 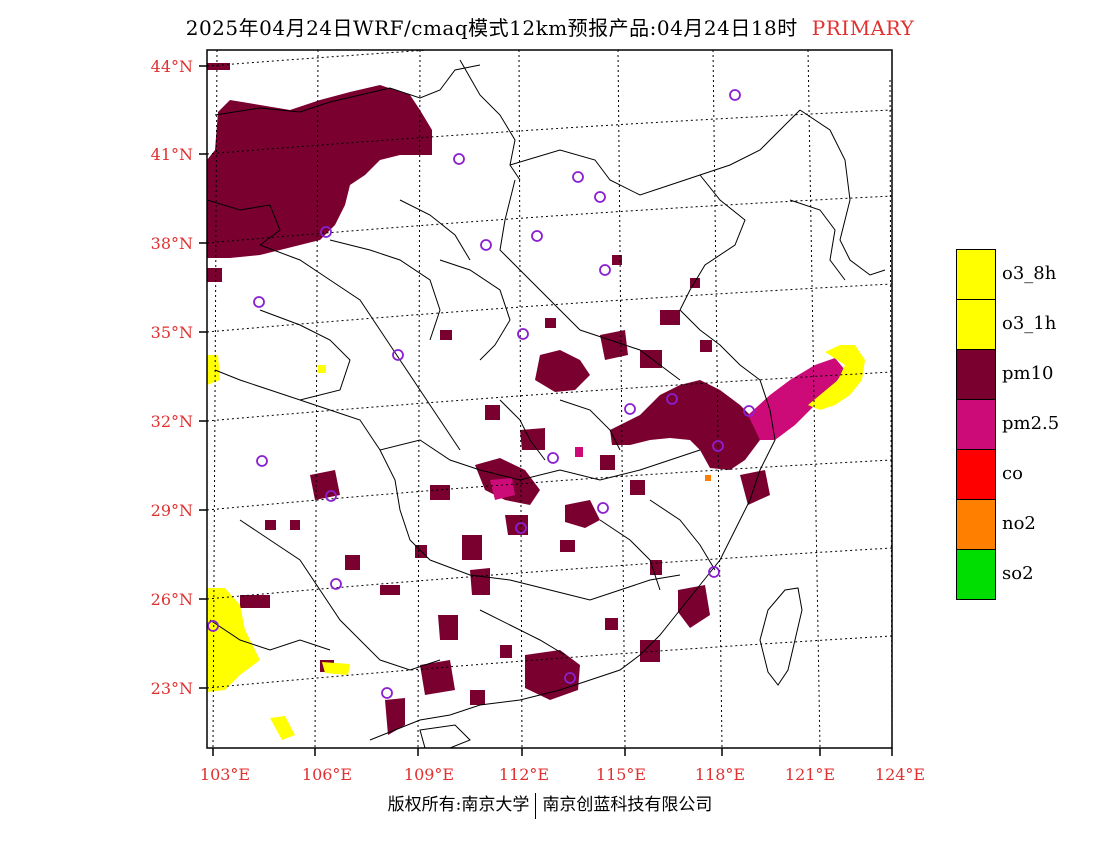 I want to click on lon-label: 115°E, so click(x=621, y=774).